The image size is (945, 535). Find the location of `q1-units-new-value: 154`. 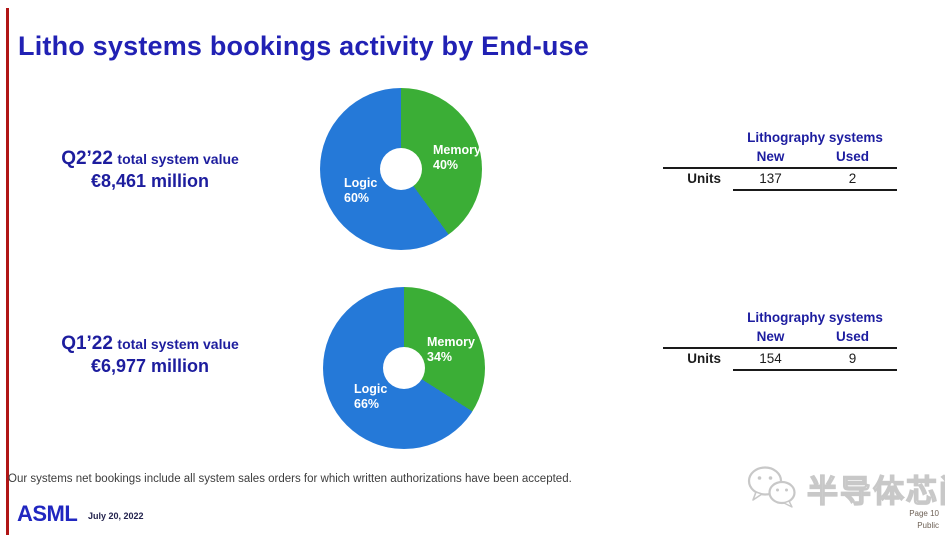

q1-units-new-value: 154 is located at coordinates (770, 358).